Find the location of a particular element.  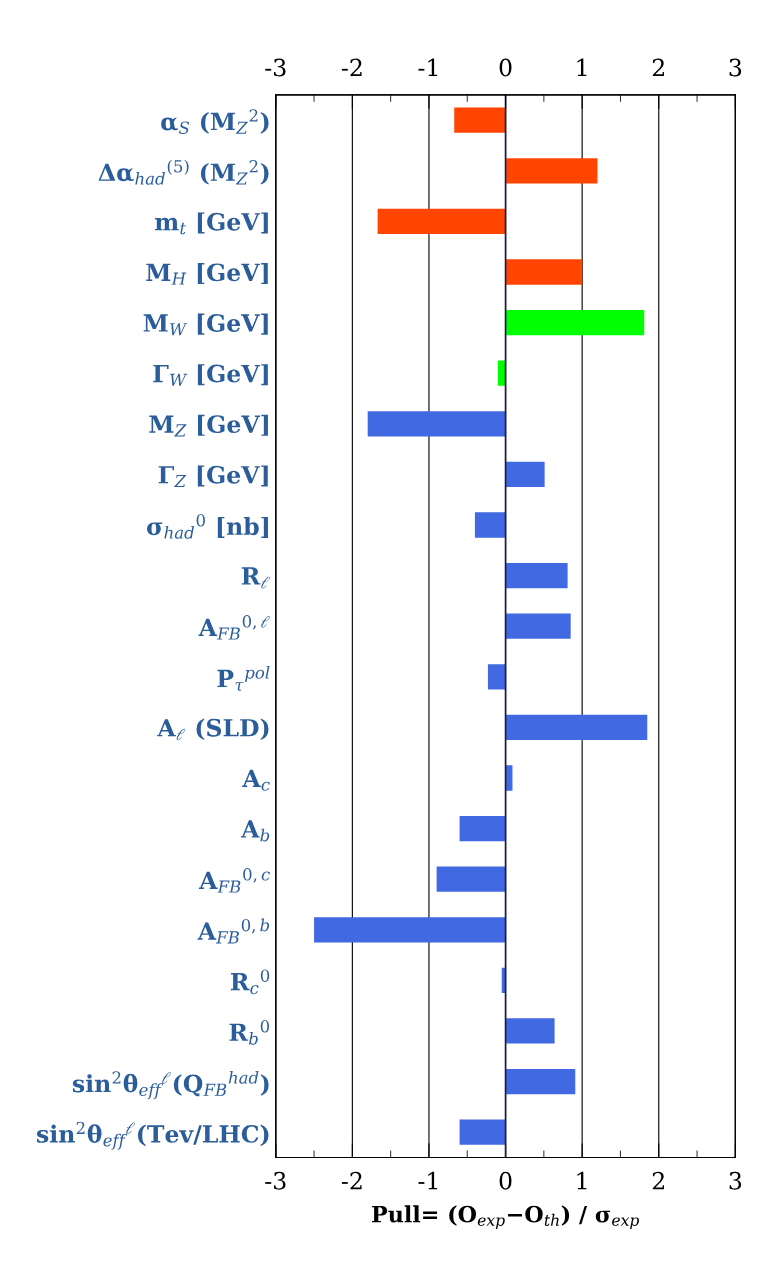

y-tick-label: m$_{t}$ [GeV] is located at coordinates (211, 223).